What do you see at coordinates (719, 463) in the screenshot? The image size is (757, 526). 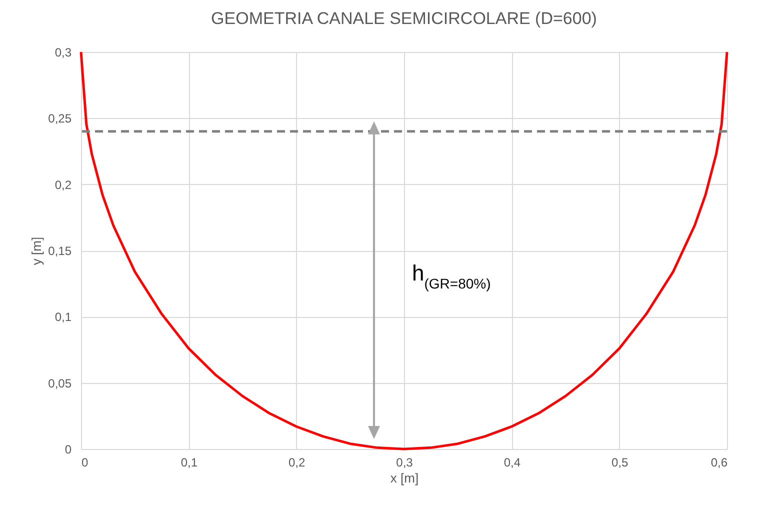 I see `x-tick-label: 0,6` at bounding box center [719, 463].